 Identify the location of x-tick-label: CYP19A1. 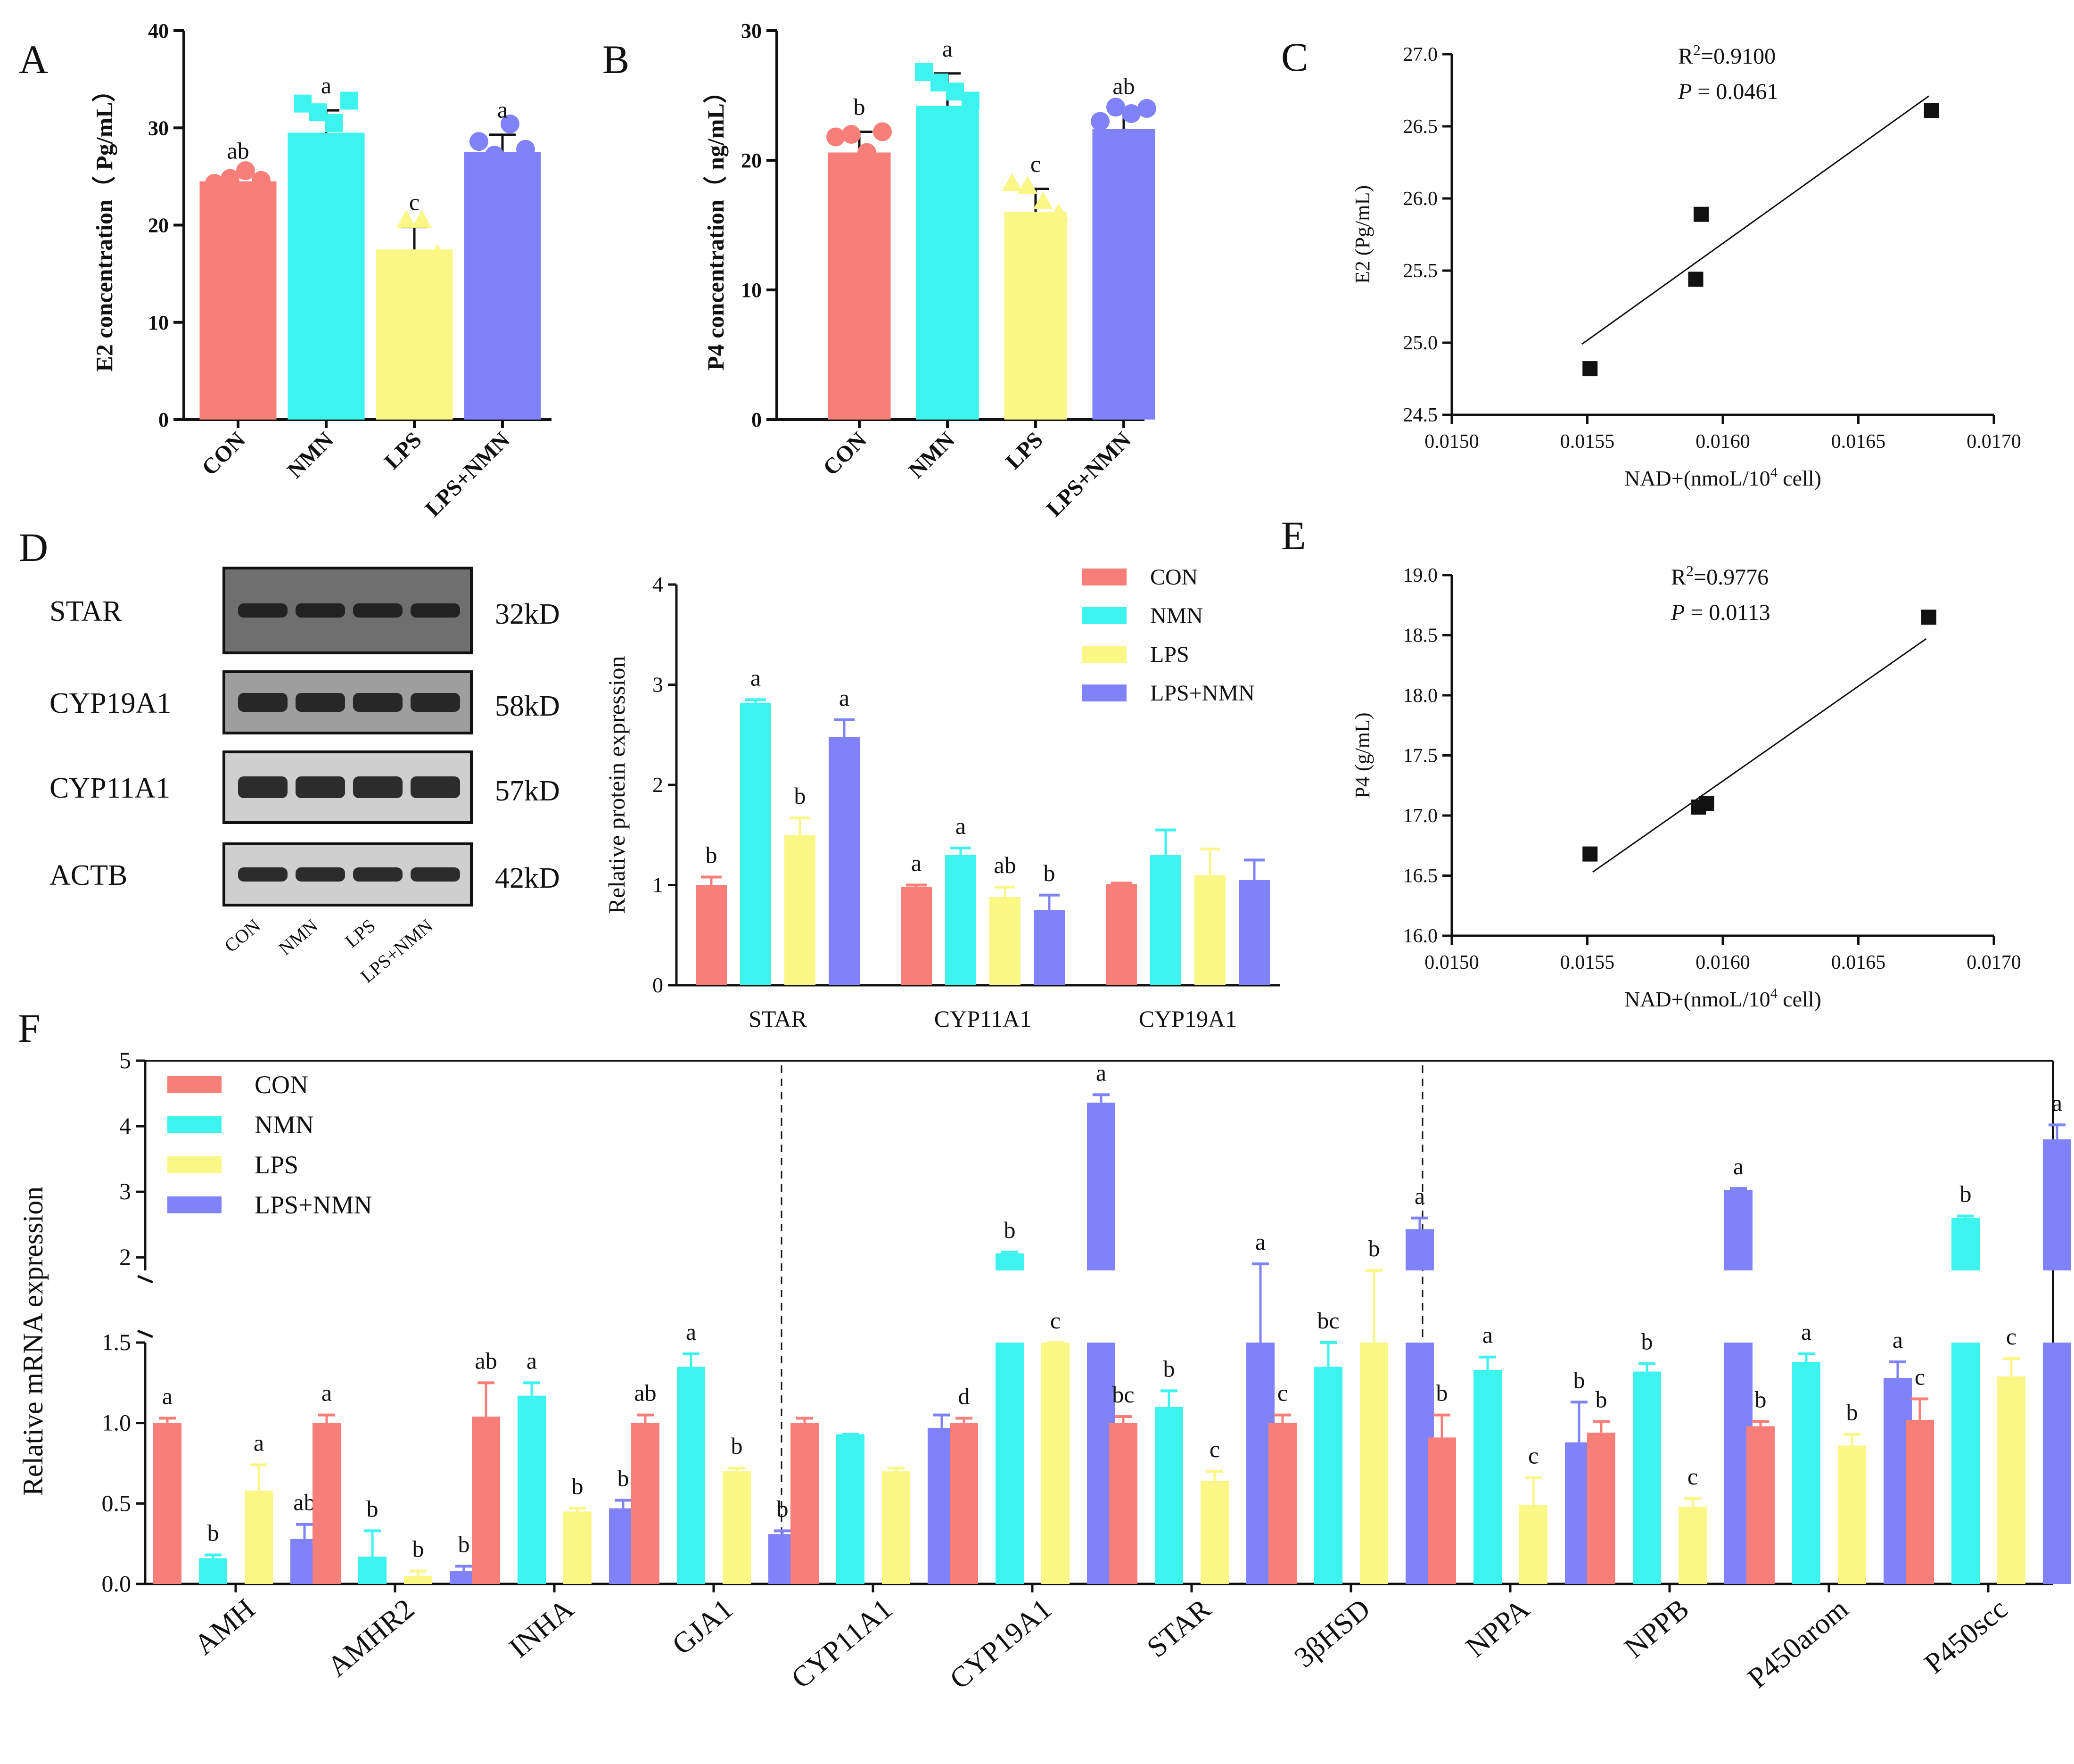
(1001, 1644).